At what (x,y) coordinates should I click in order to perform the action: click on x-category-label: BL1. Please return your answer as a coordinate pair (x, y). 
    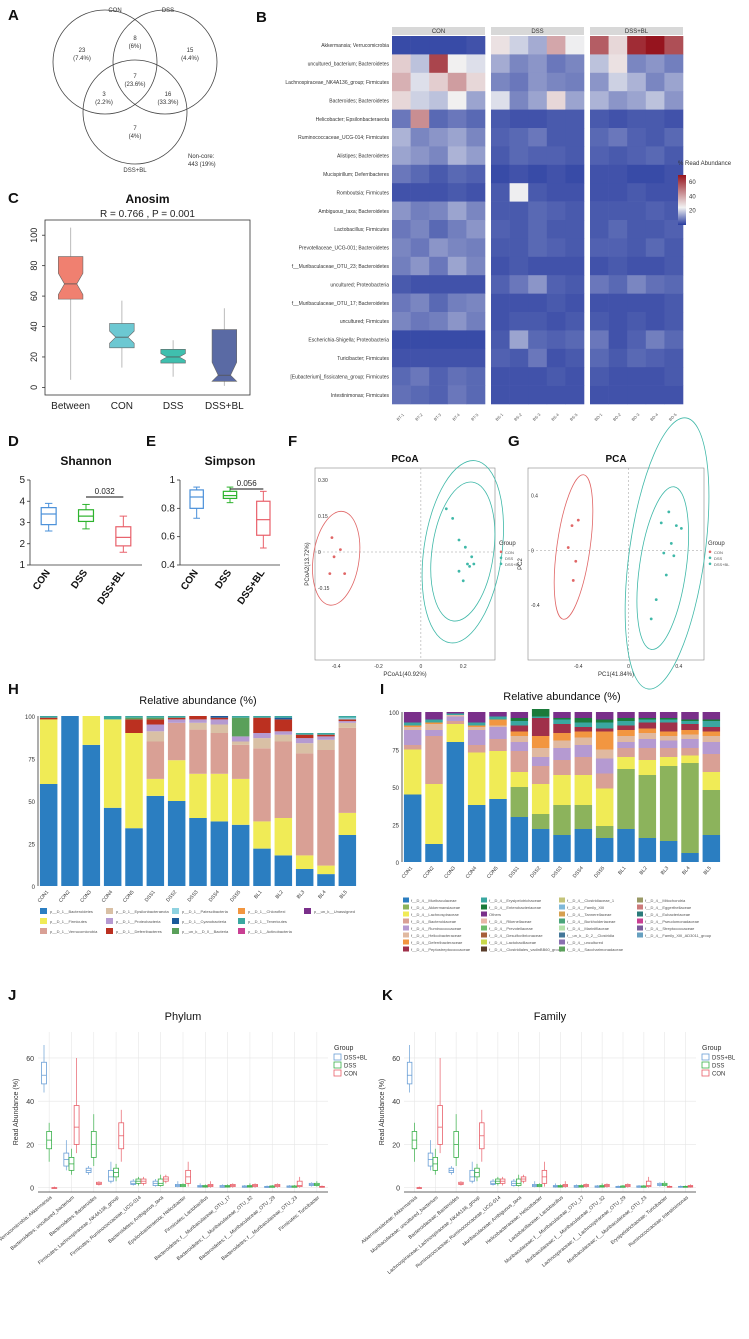
    Looking at the image, I should click on (622, 870).